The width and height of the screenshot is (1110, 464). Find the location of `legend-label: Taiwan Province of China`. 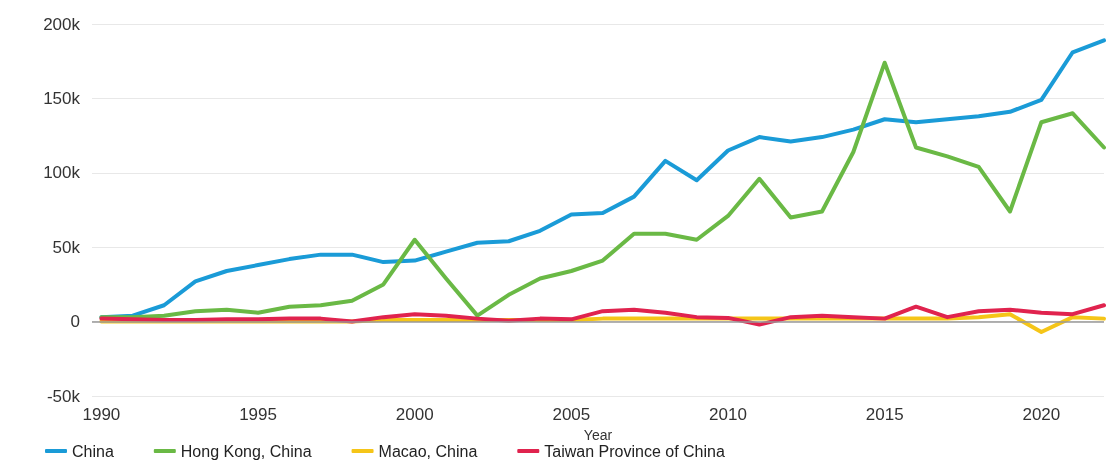

legend-label: Taiwan Province of China is located at coordinates (634, 451).